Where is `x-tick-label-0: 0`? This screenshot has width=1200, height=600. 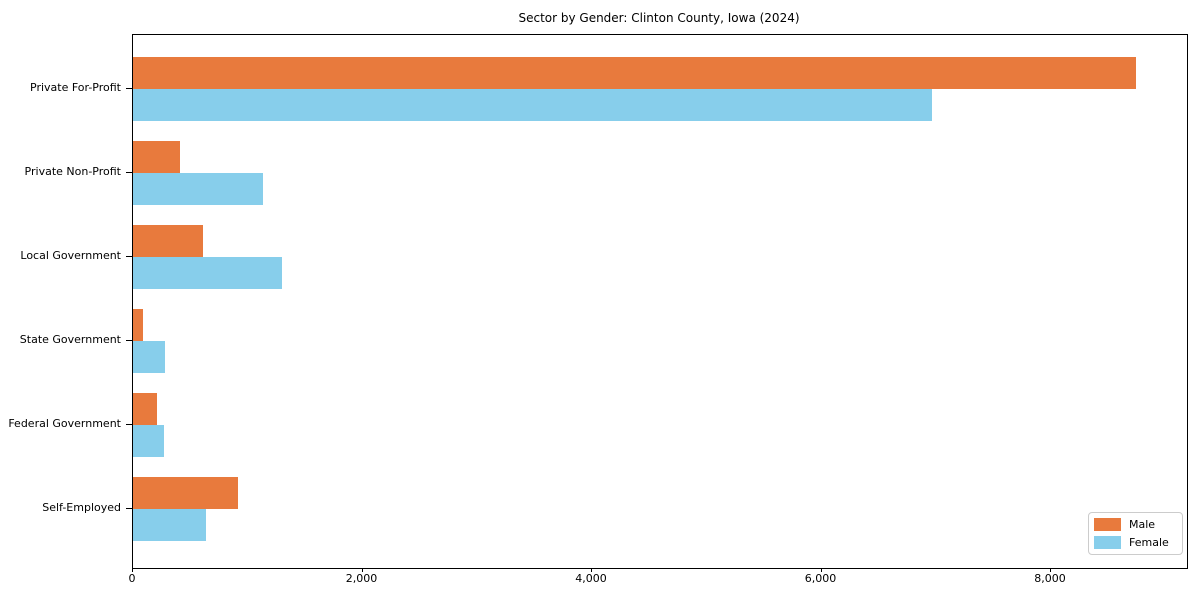 x-tick-label-0: 0 is located at coordinates (132, 578).